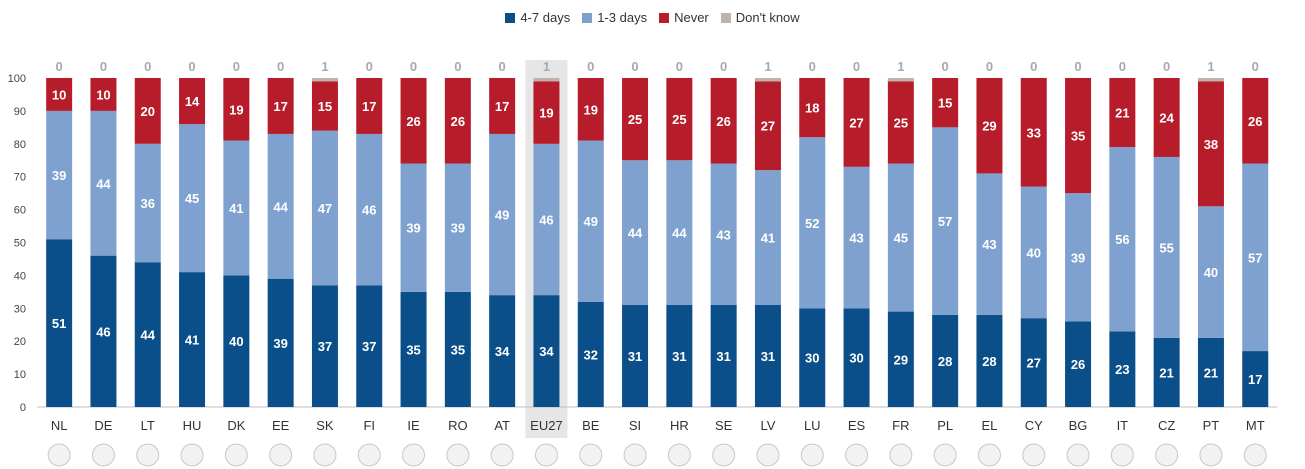 The width and height of the screenshot is (1305, 469). I want to click on y-tick-label: 100, so click(17, 79).